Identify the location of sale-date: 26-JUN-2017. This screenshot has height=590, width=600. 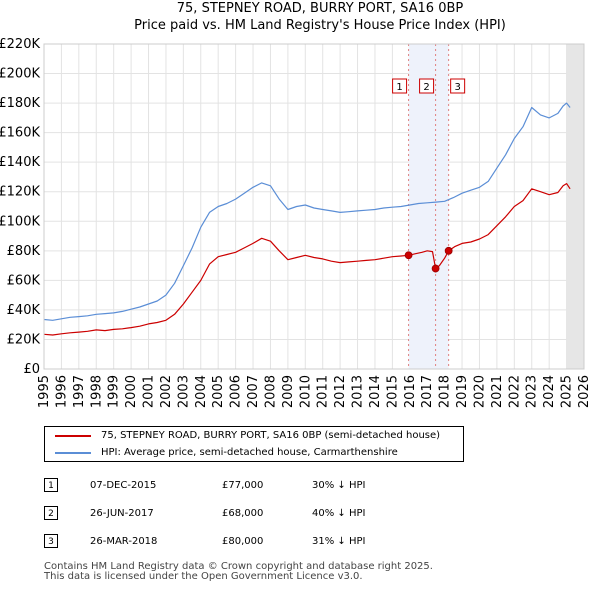
(122, 513).